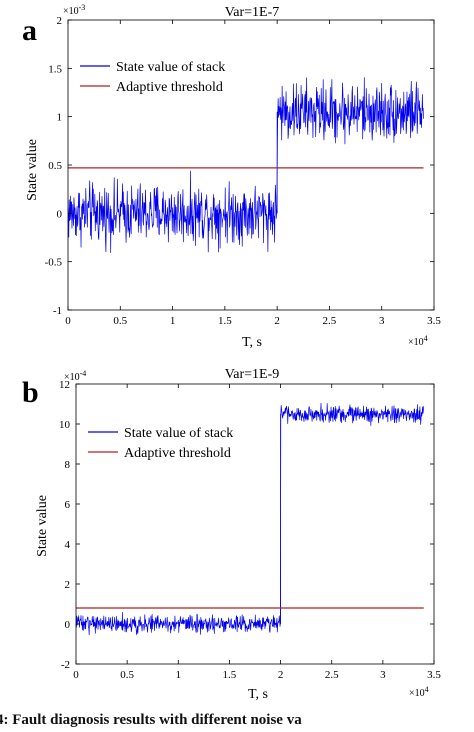 This screenshot has width=474, height=732. Describe the element at coordinates (57, 311) in the screenshot. I see `y-tick-label: -1` at that location.